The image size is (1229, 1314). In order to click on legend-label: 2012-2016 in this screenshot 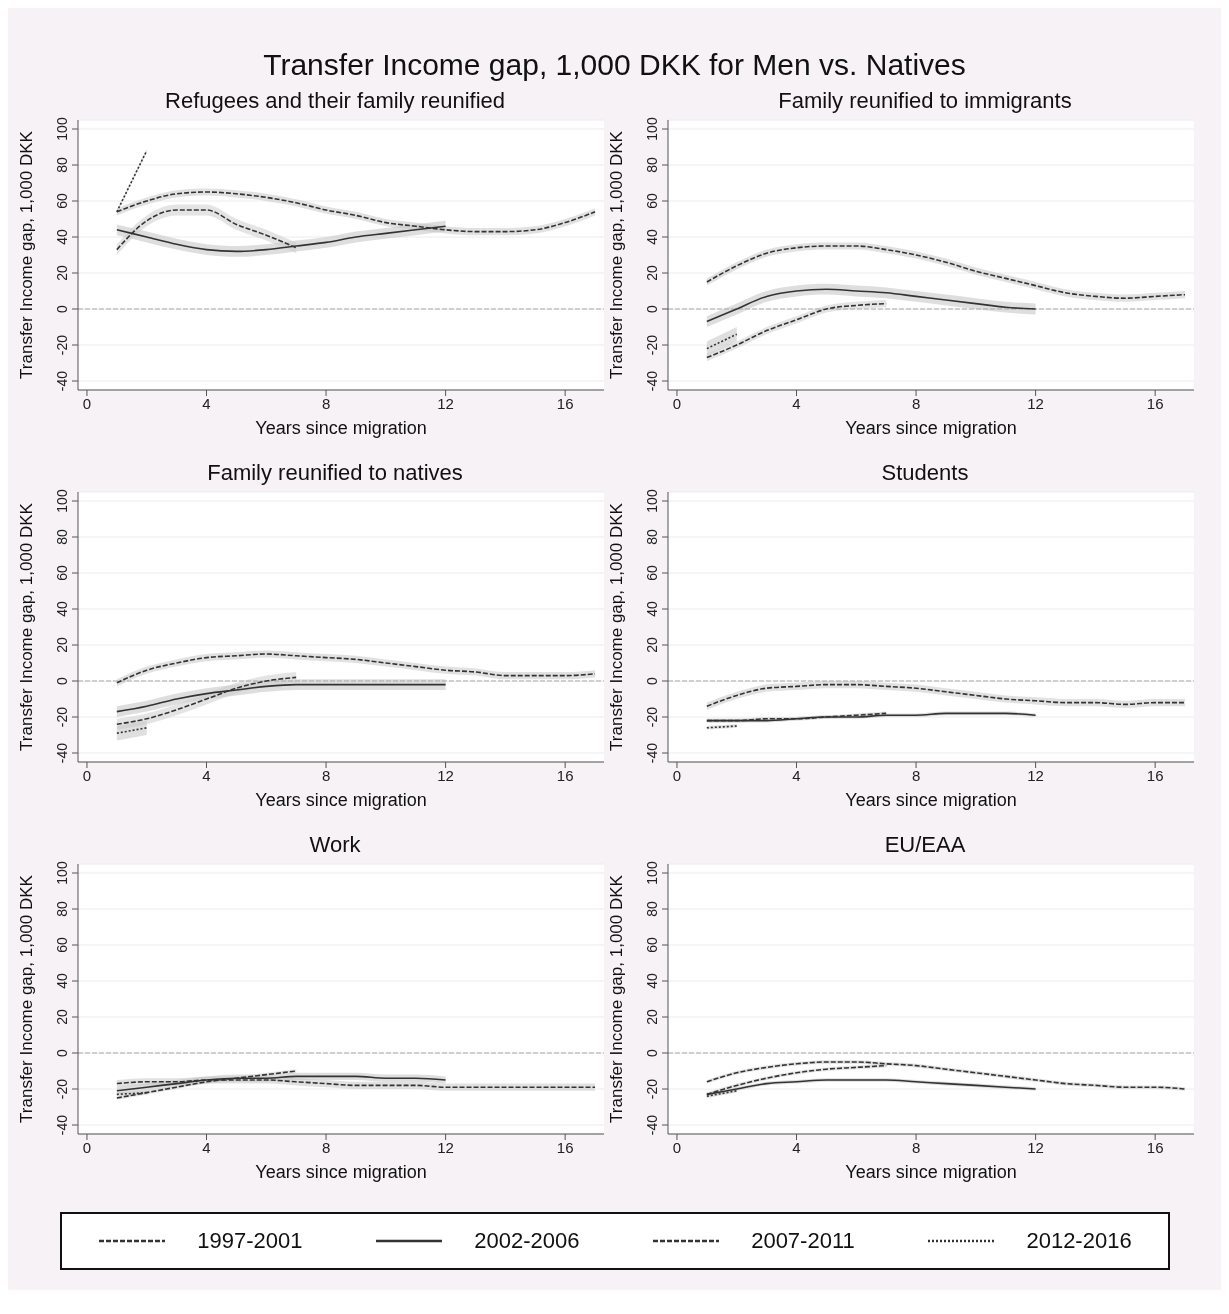, I will do `click(1079, 1241)`.